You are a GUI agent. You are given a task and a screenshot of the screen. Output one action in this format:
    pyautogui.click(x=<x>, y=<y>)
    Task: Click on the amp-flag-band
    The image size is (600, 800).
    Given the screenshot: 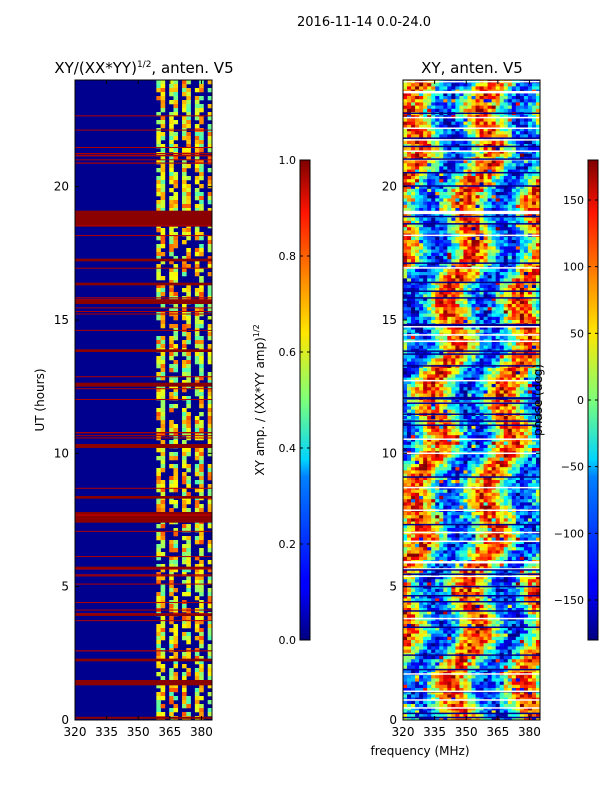 What is the action you would take?
    pyautogui.click(x=143, y=218)
    